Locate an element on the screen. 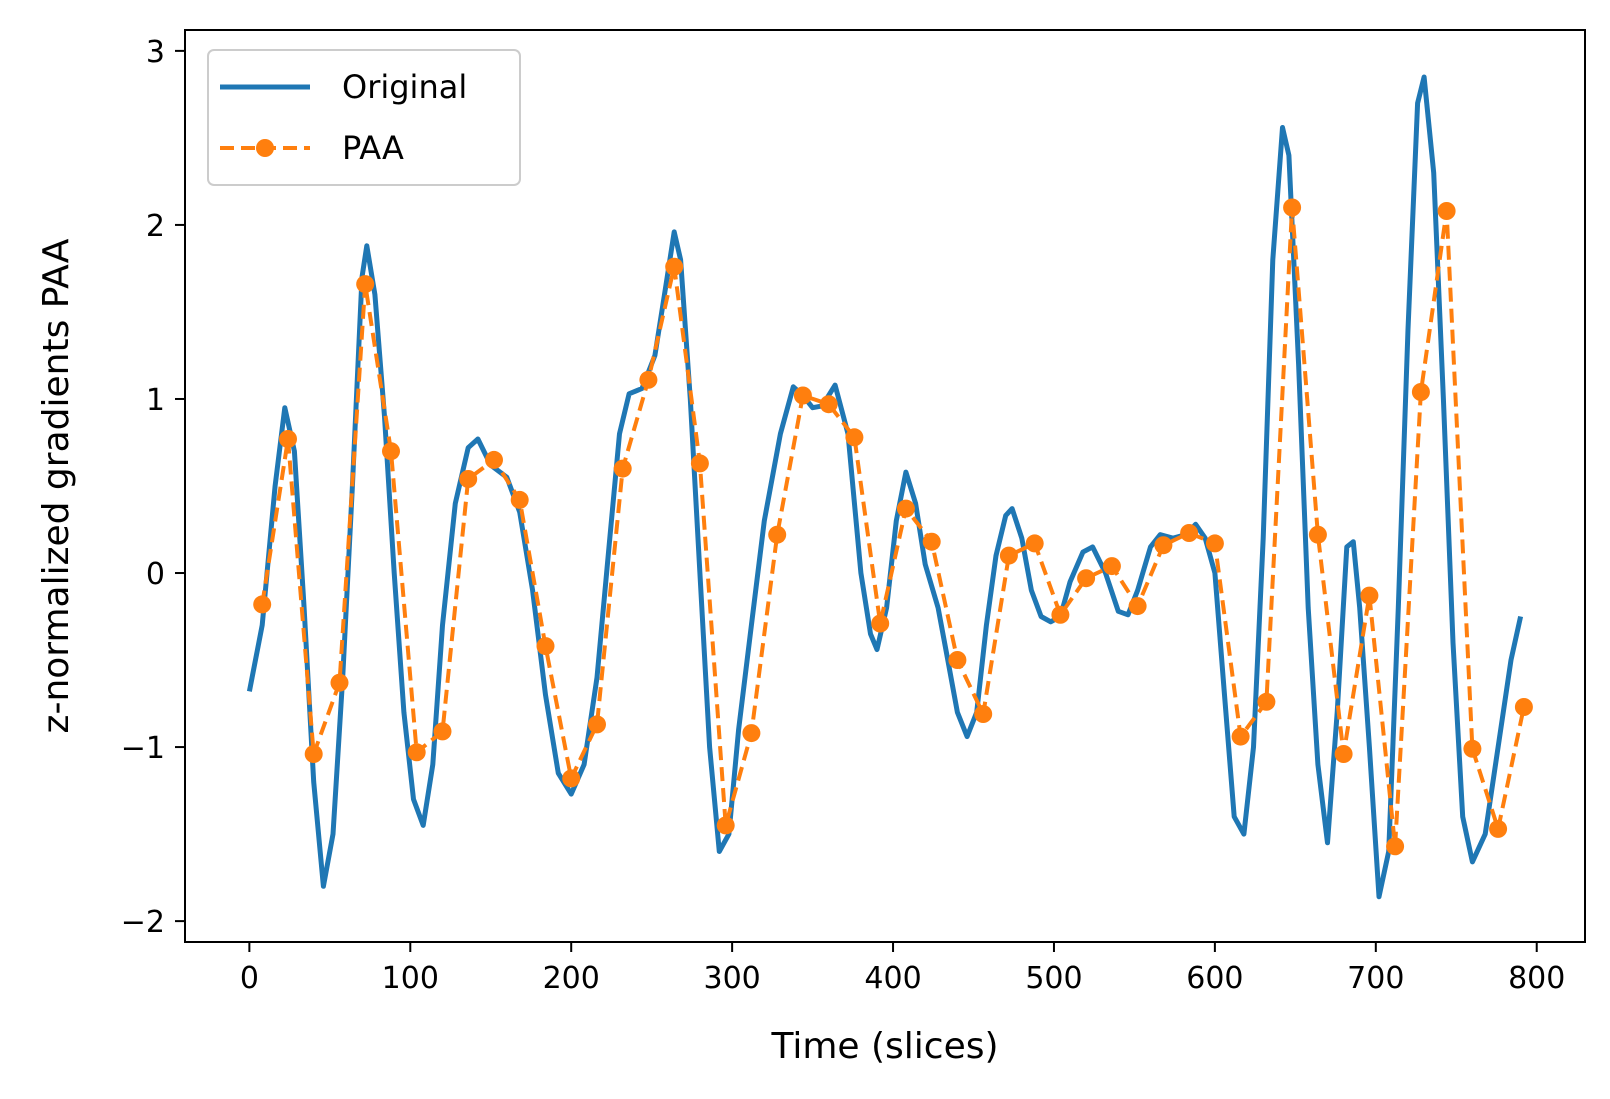 This screenshot has width=1610, height=1099. legend: Original PAA is located at coordinates (364, 117).